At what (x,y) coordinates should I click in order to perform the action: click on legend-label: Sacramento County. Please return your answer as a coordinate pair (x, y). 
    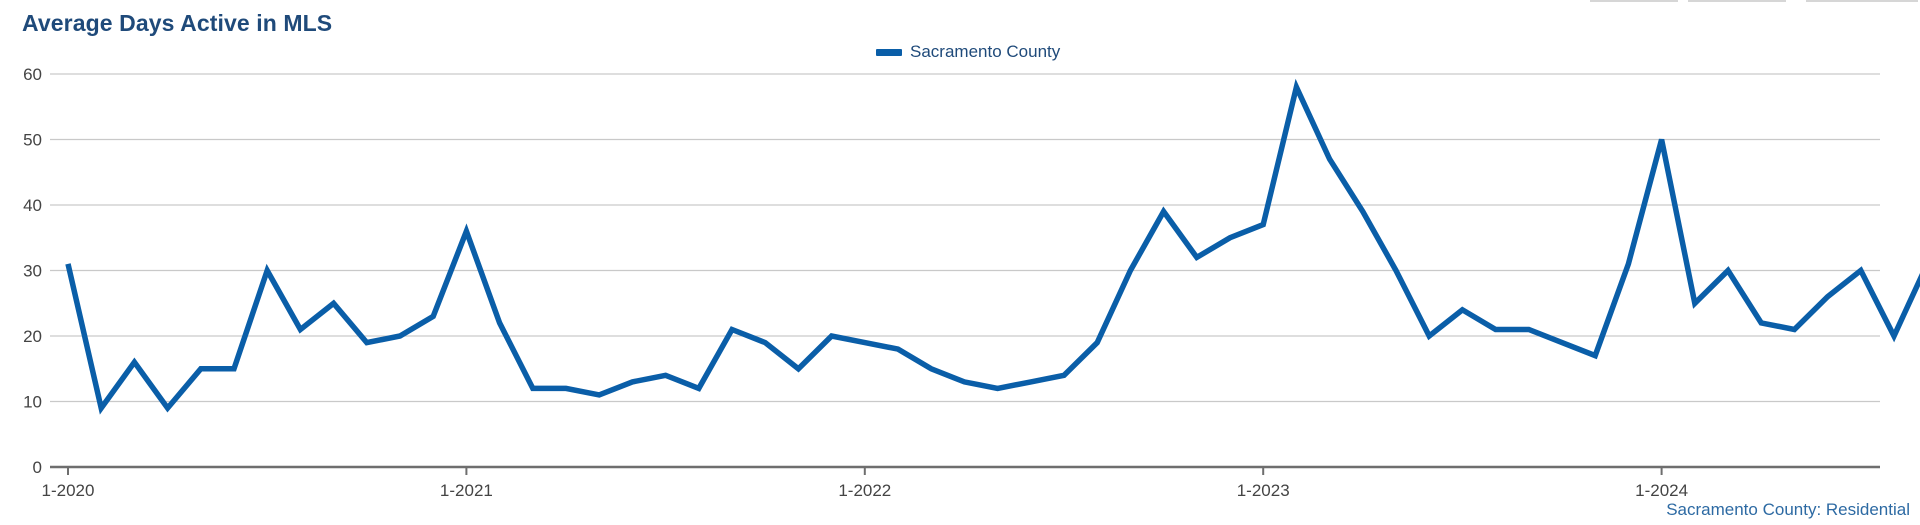
    Looking at the image, I should click on (985, 51).